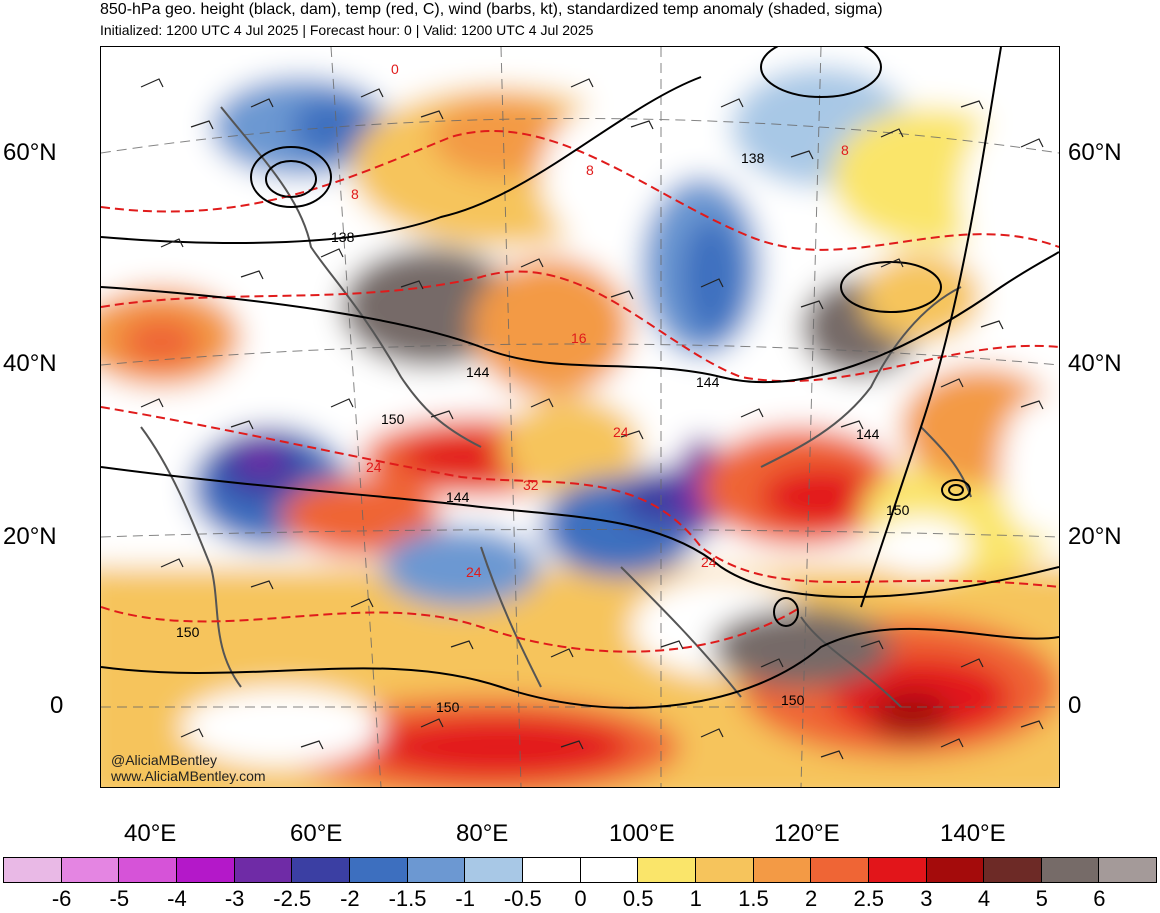 The width and height of the screenshot is (1160, 913). I want to click on colorbar-tick-label: 0, so click(580, 898).